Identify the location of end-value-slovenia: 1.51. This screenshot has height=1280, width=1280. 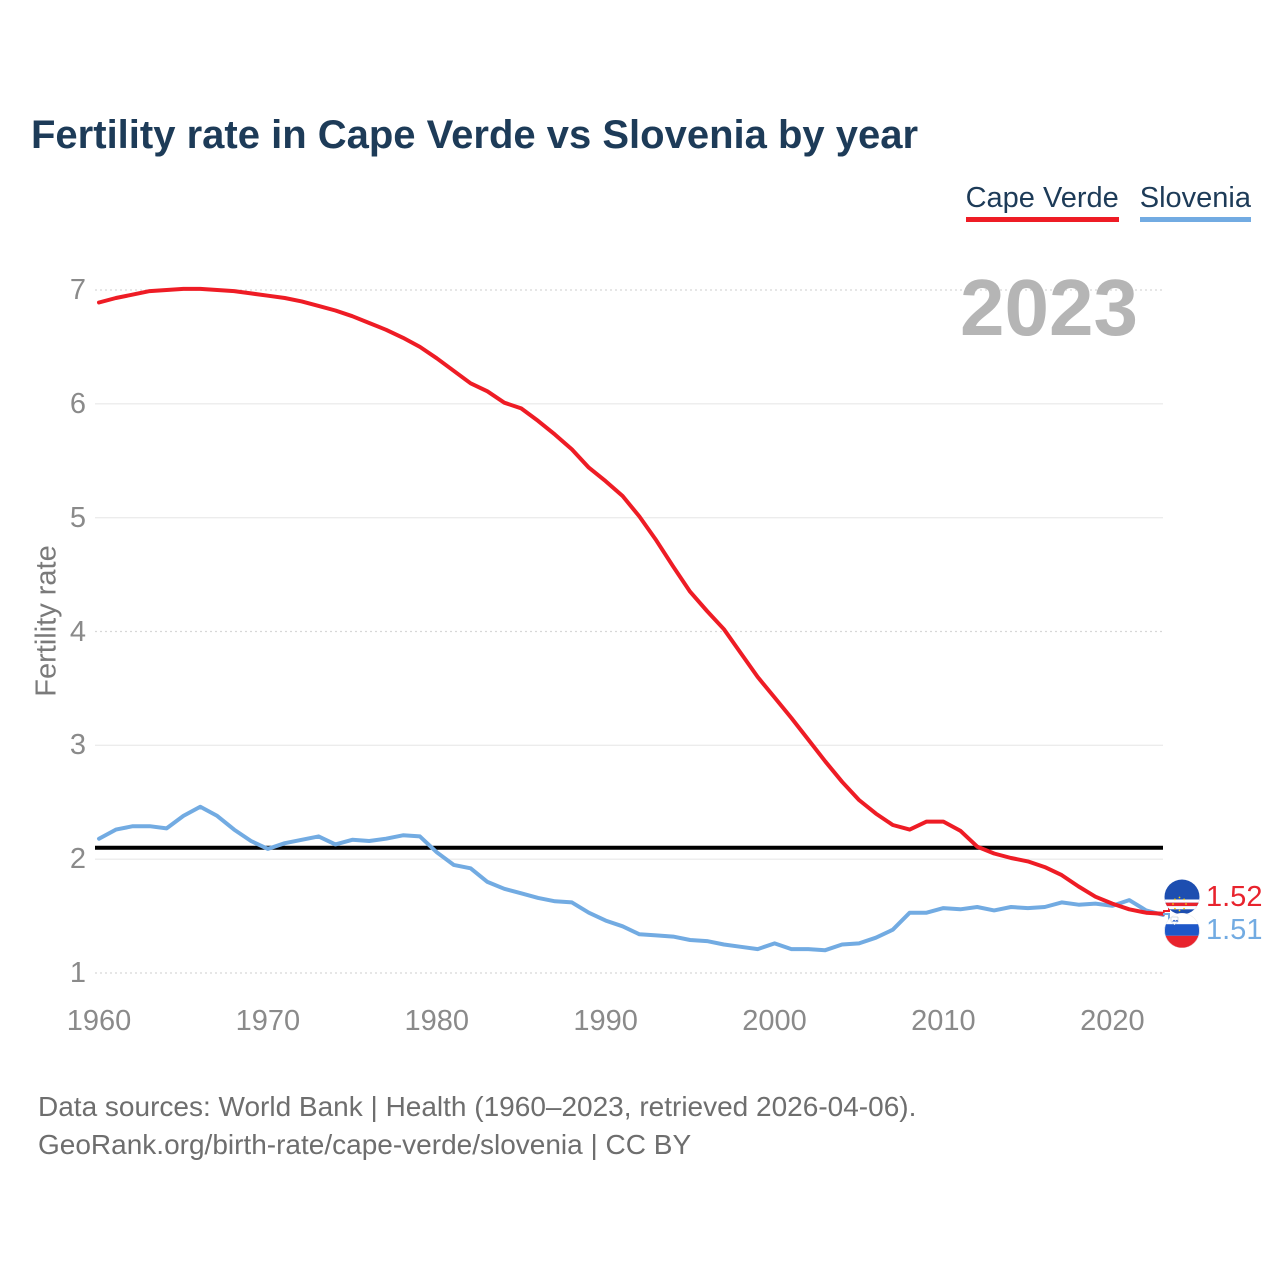
(1234, 930).